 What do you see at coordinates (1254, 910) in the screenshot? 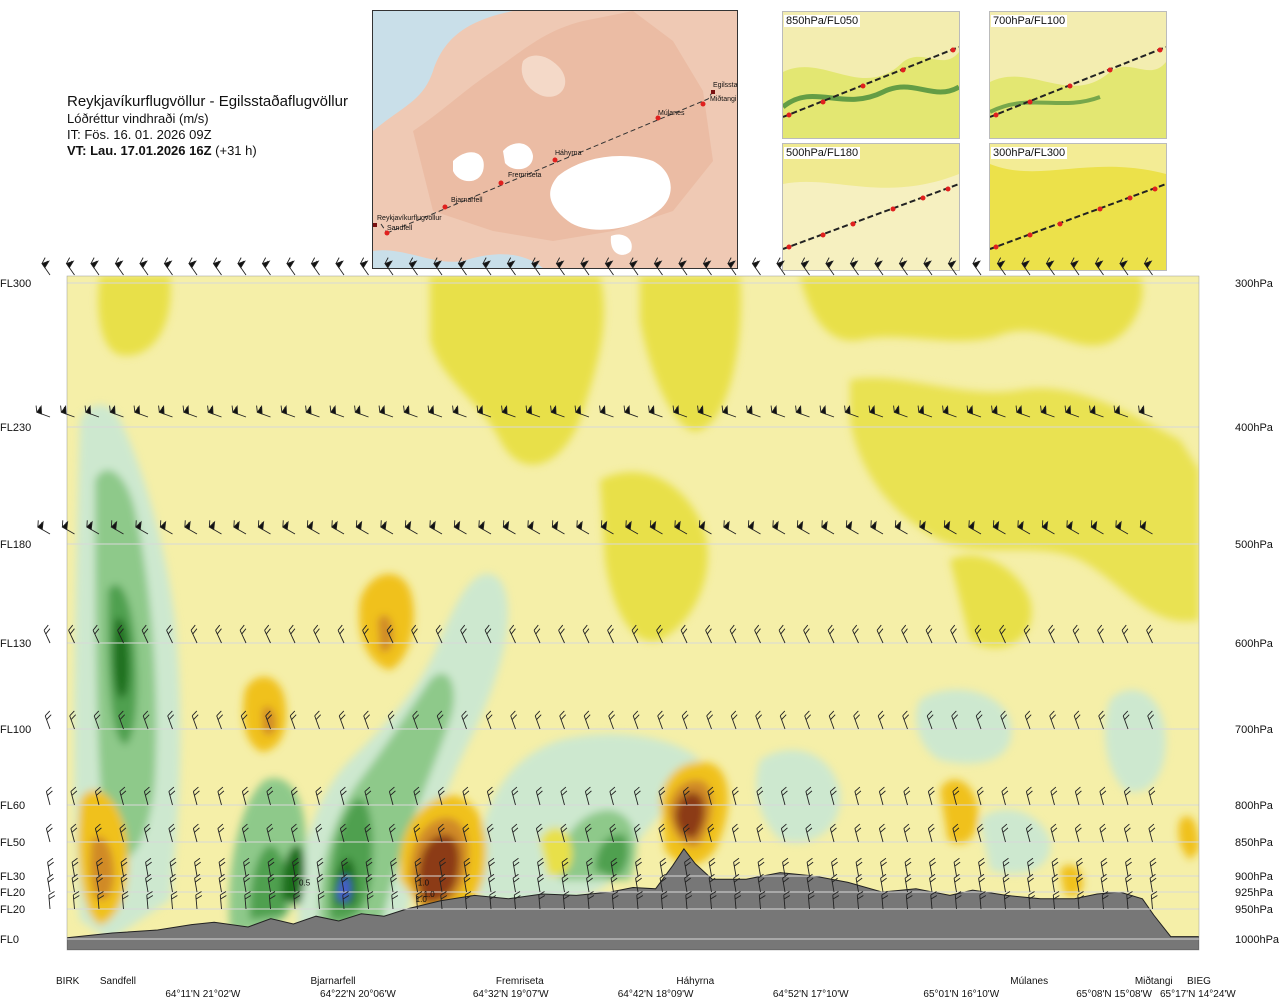
I see `right-tick-label-9: 950hPa` at bounding box center [1254, 910].